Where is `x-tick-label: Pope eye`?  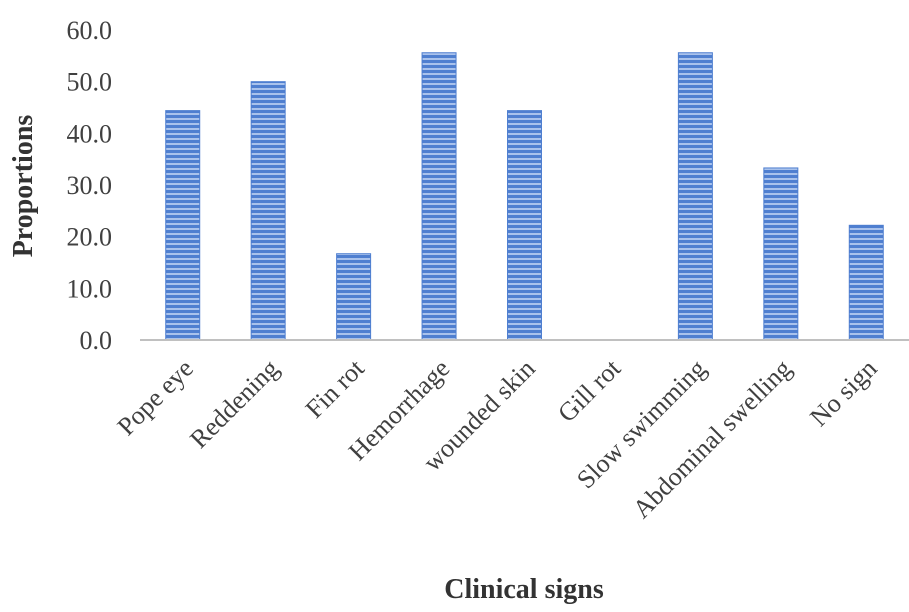
x-tick-label: Pope eye is located at coordinates (155, 397).